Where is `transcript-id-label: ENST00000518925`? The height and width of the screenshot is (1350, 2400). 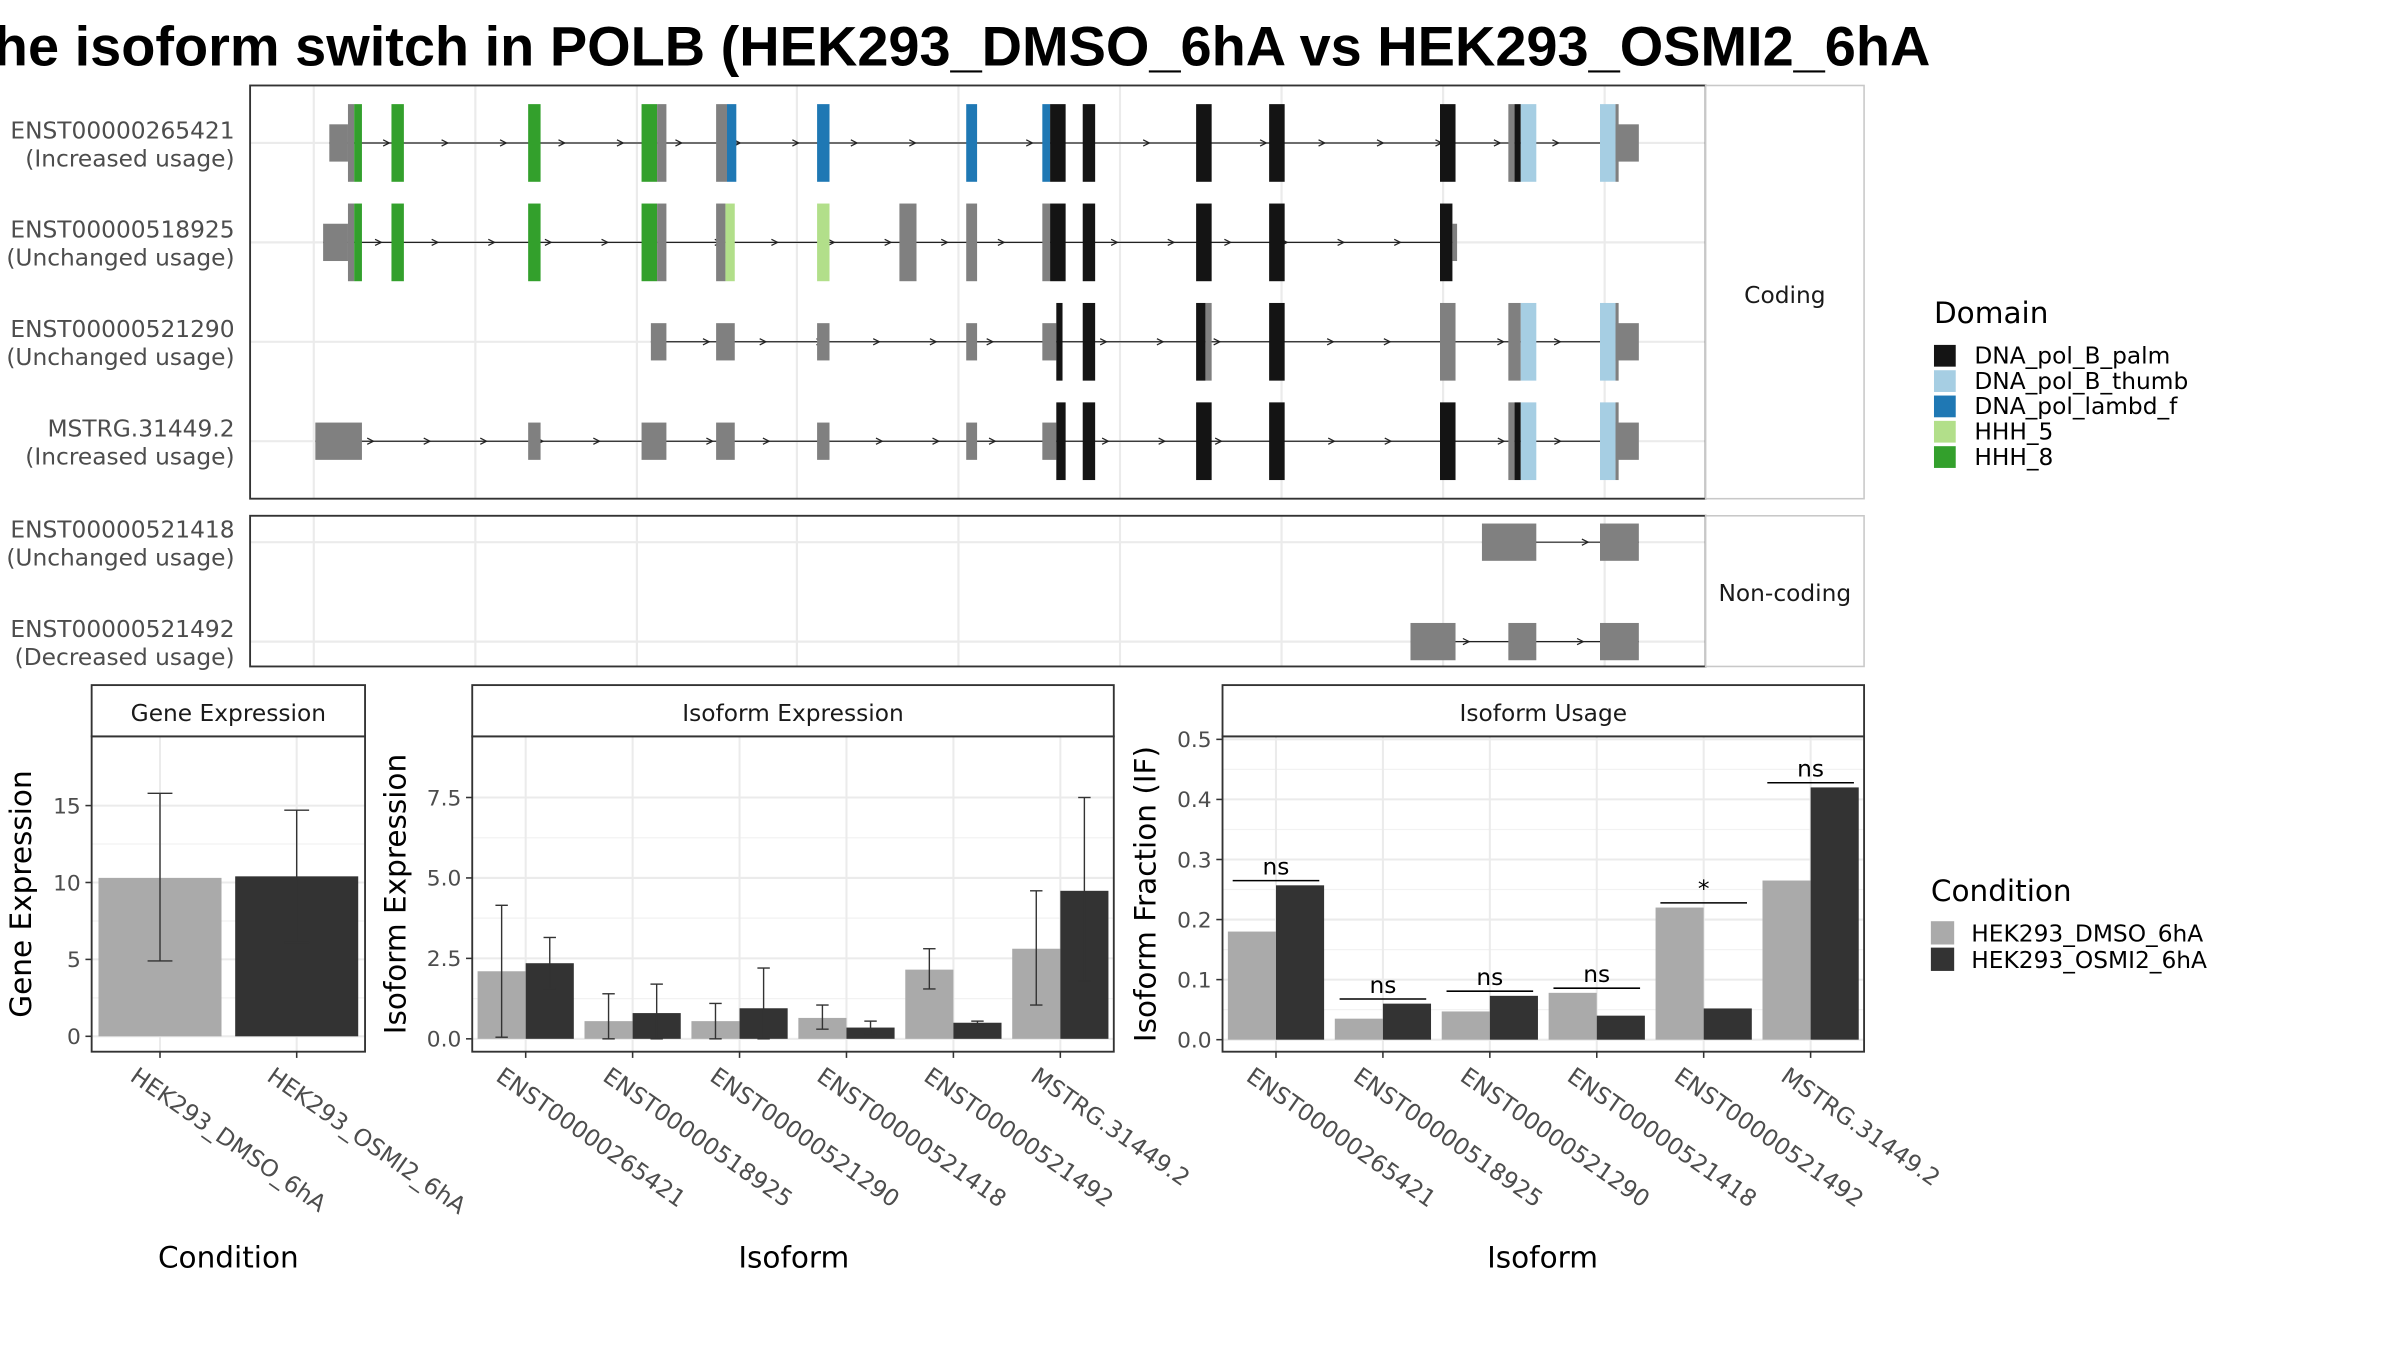 transcript-id-label: ENST00000518925 is located at coordinates (122, 230).